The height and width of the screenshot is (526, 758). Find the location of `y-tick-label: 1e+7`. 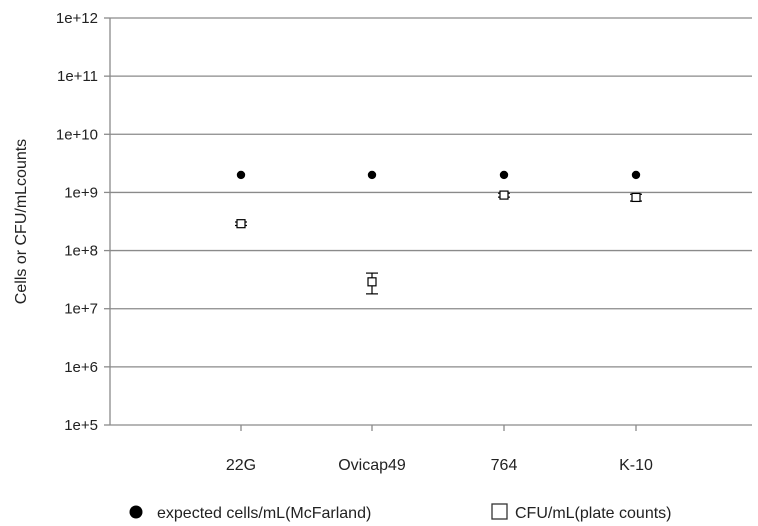

y-tick-label: 1e+7 is located at coordinates (81, 309).